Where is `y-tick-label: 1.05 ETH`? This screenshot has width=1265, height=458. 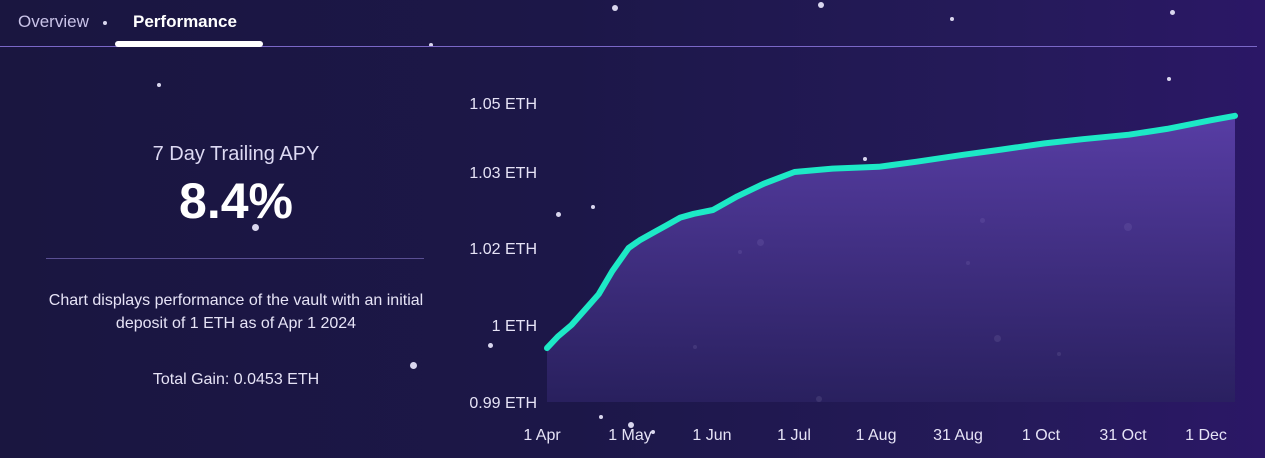 y-tick-label: 1.05 ETH is located at coordinates (503, 104).